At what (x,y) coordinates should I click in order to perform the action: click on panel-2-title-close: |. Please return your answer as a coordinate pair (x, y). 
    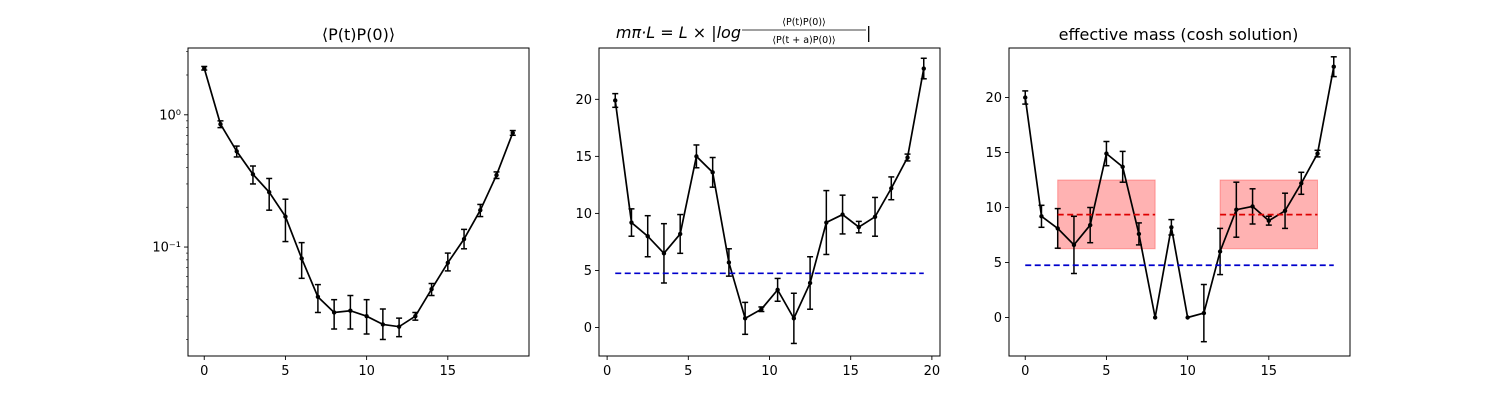
    Looking at the image, I should click on (868, 32).